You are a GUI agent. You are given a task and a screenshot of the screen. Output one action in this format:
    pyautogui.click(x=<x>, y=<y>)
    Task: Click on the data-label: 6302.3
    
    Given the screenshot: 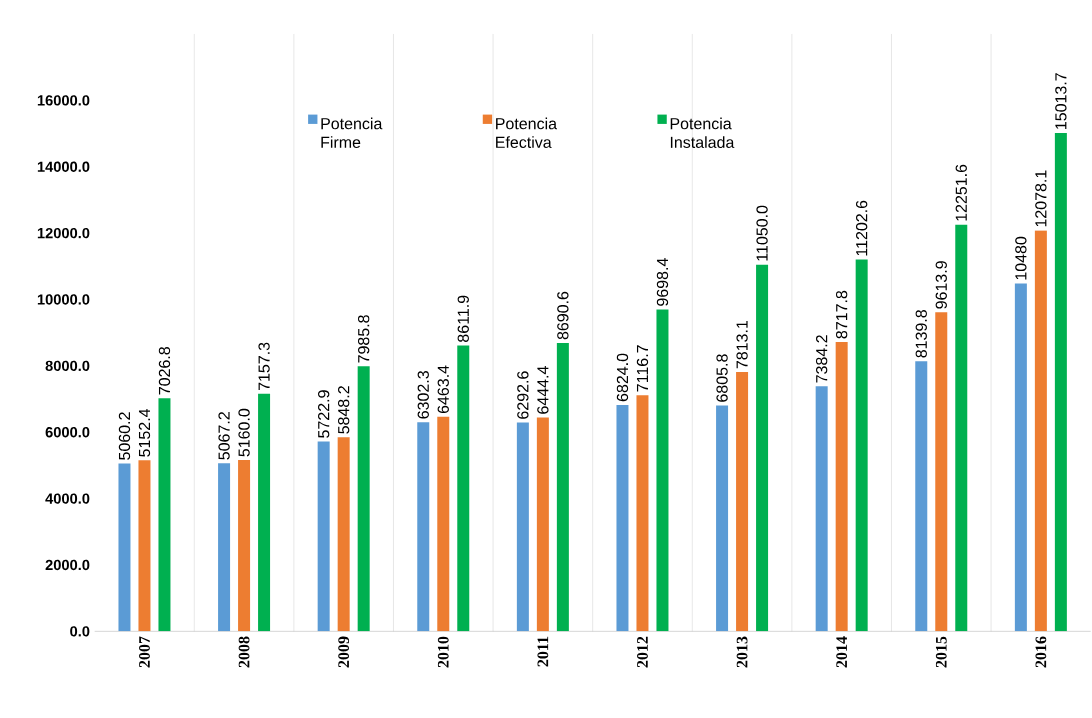 What is the action you would take?
    pyautogui.click(x=423, y=395)
    